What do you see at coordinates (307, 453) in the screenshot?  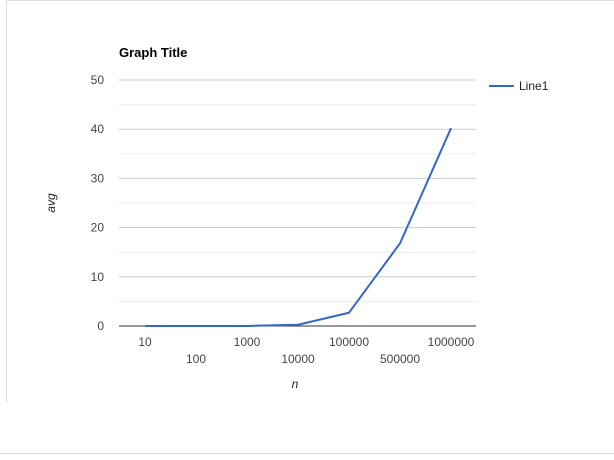 I see `divider` at bounding box center [307, 453].